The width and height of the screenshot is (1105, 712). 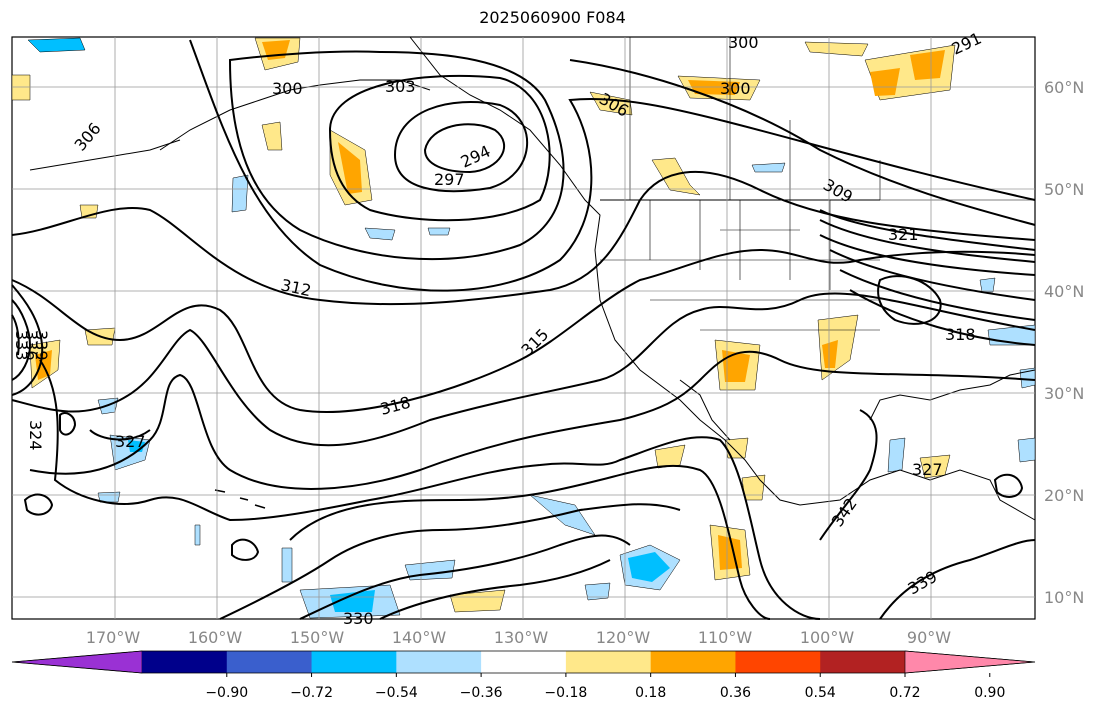 I want to click on lat-label: 10°N, so click(x=1064, y=597).